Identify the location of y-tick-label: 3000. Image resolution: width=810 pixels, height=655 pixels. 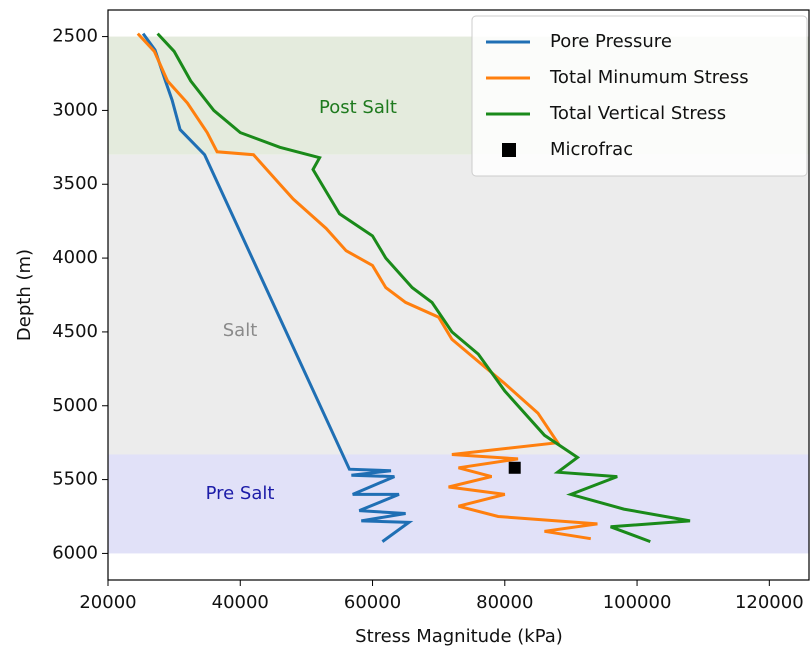
(75, 109).